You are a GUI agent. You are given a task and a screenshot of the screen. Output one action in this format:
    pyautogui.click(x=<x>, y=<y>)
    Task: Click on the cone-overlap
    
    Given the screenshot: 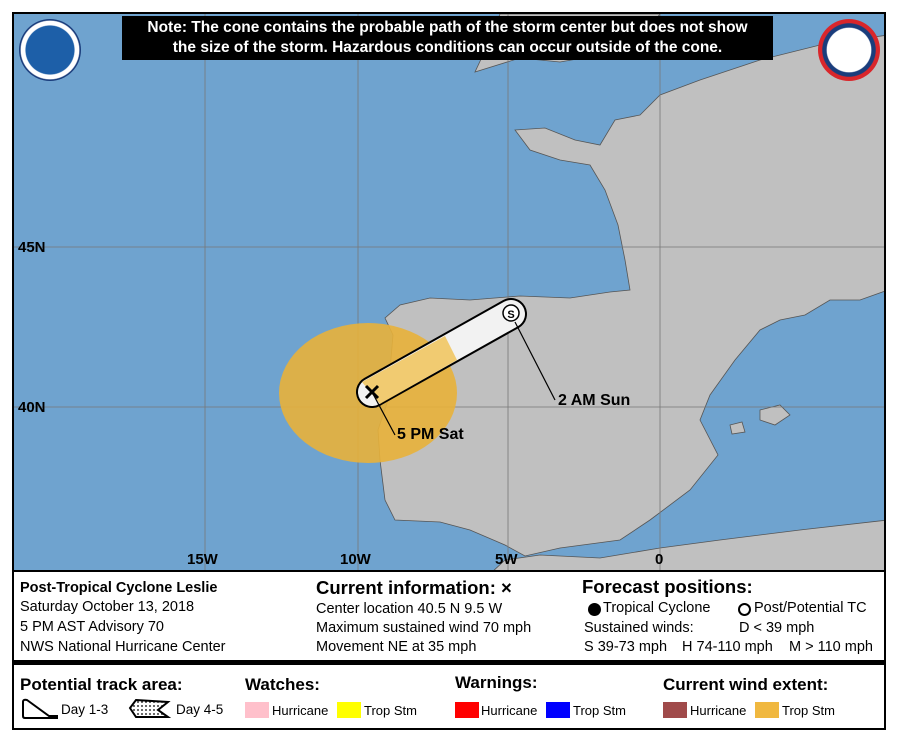 What is the action you would take?
    pyautogui.click(x=409, y=370)
    